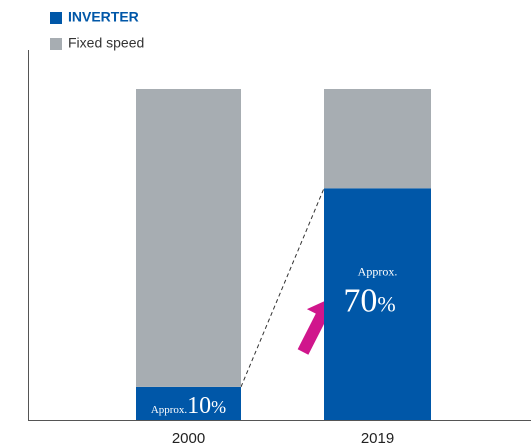 The width and height of the screenshot is (531, 446). I want to click on value-label: Approx.10%, so click(188, 406).